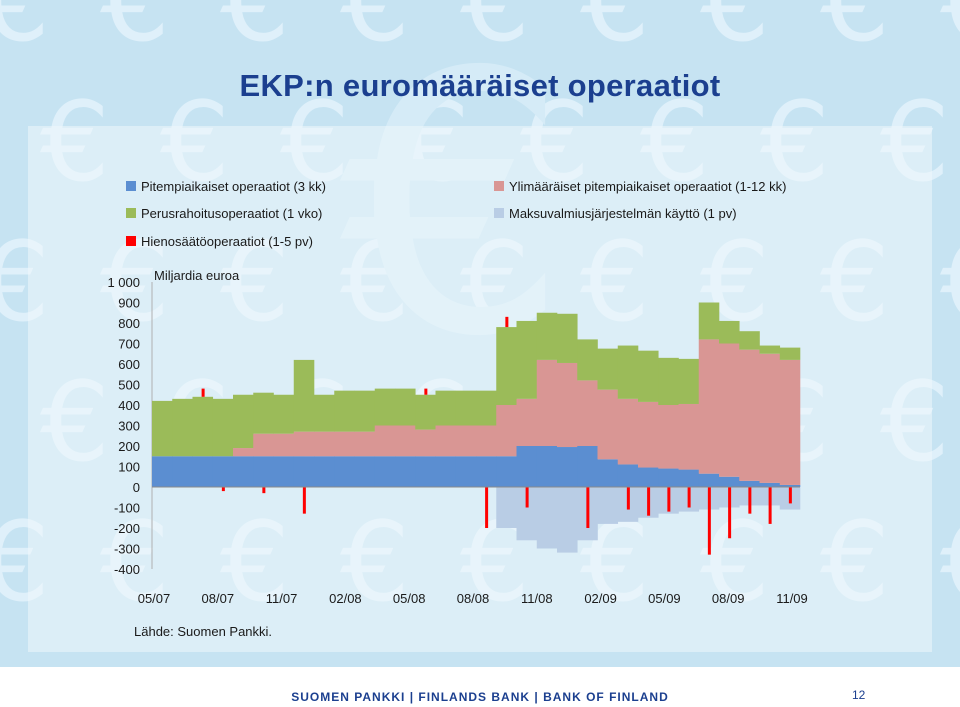 The image size is (960, 707). I want to click on x-tick-label: 05/09, so click(664, 598).